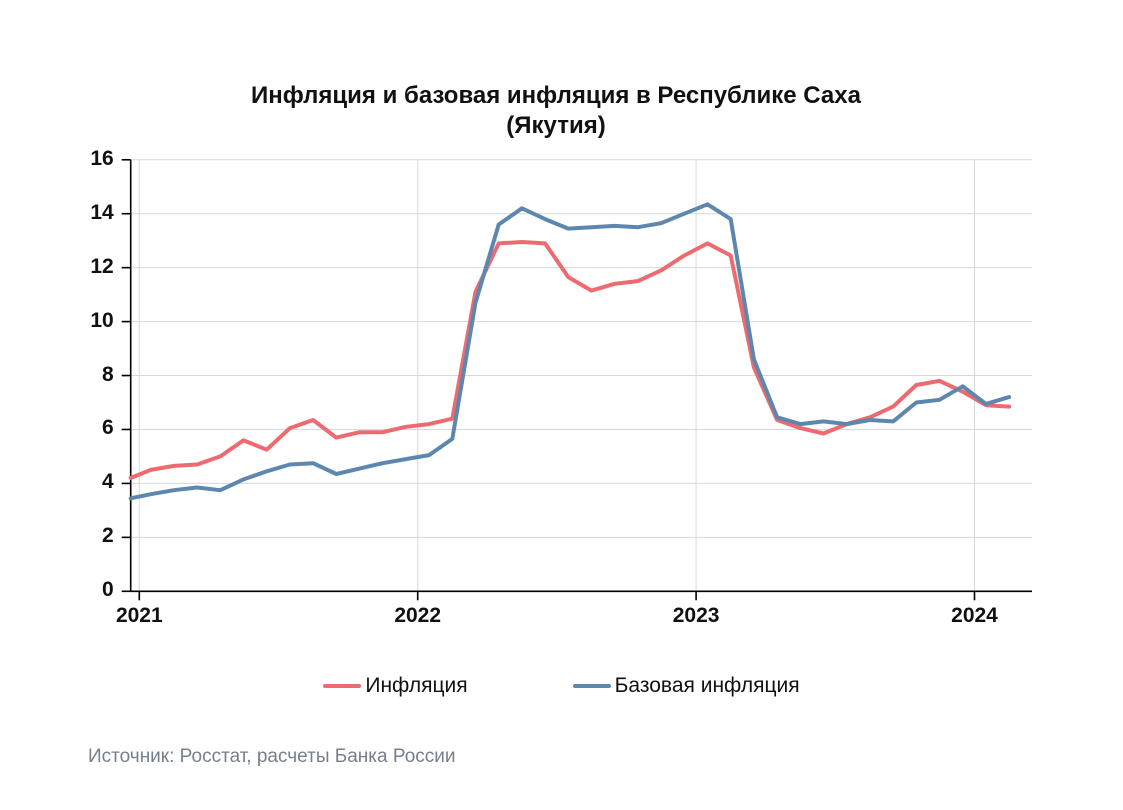 The height and width of the screenshot is (810, 1123). Describe the element at coordinates (108, 428) in the screenshot. I see `y-tick-label: 6` at that location.